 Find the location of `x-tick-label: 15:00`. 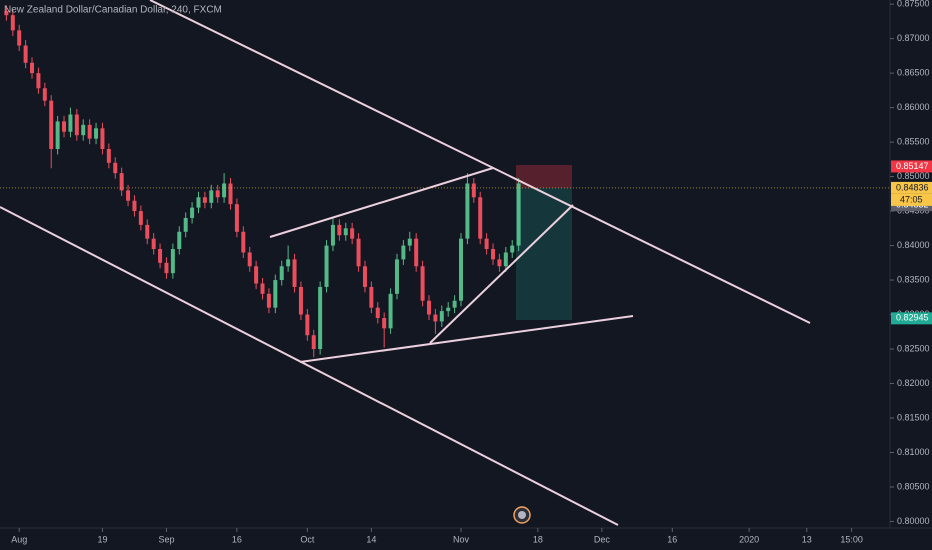

x-tick-label: 15:00 is located at coordinates (851, 539).